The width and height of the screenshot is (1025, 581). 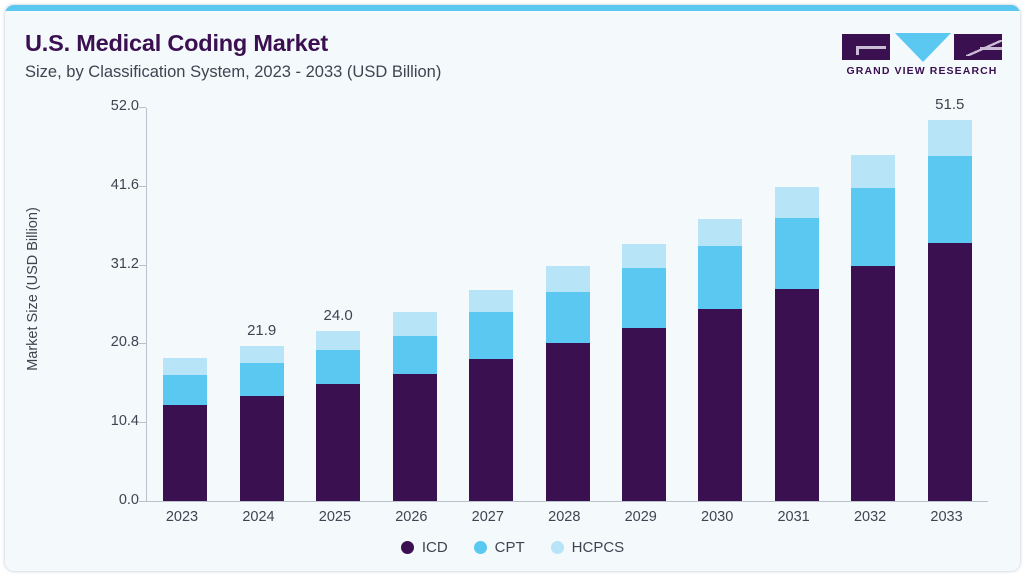 I want to click on logo-g-icon, so click(x=866, y=47).